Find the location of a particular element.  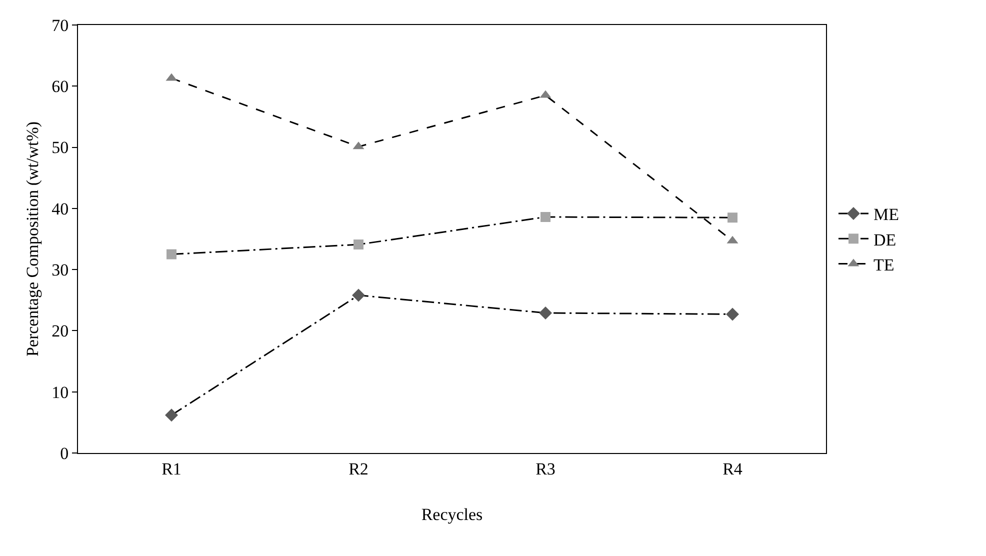

y-axis-title: Percentage Composition (wt/wt%) is located at coordinates (32, 239).